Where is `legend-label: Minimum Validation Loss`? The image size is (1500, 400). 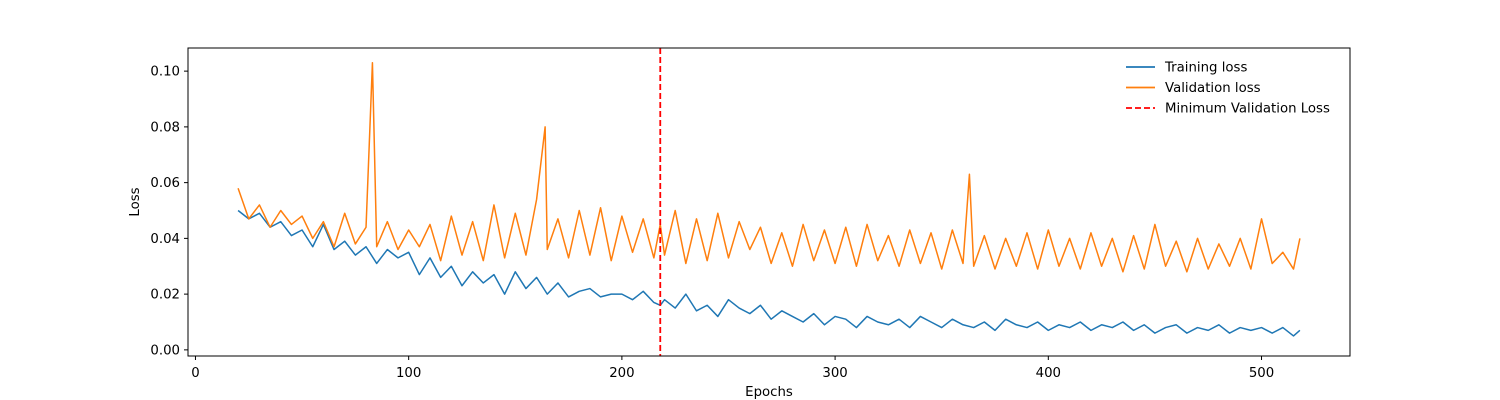
legend-label: Minimum Validation Loss is located at coordinates (1247, 109).